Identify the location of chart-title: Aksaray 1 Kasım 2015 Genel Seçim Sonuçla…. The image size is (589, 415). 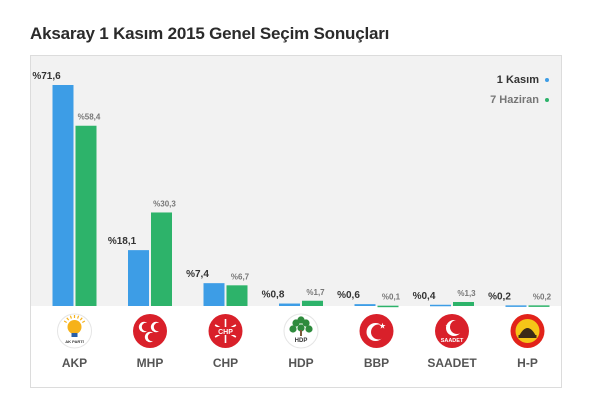
(210, 33).